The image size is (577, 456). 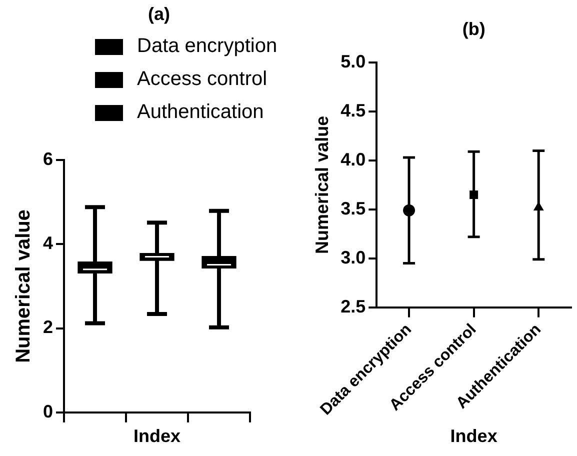 What do you see at coordinates (202, 79) in the screenshot?
I see `legend-label: Access control` at bounding box center [202, 79].